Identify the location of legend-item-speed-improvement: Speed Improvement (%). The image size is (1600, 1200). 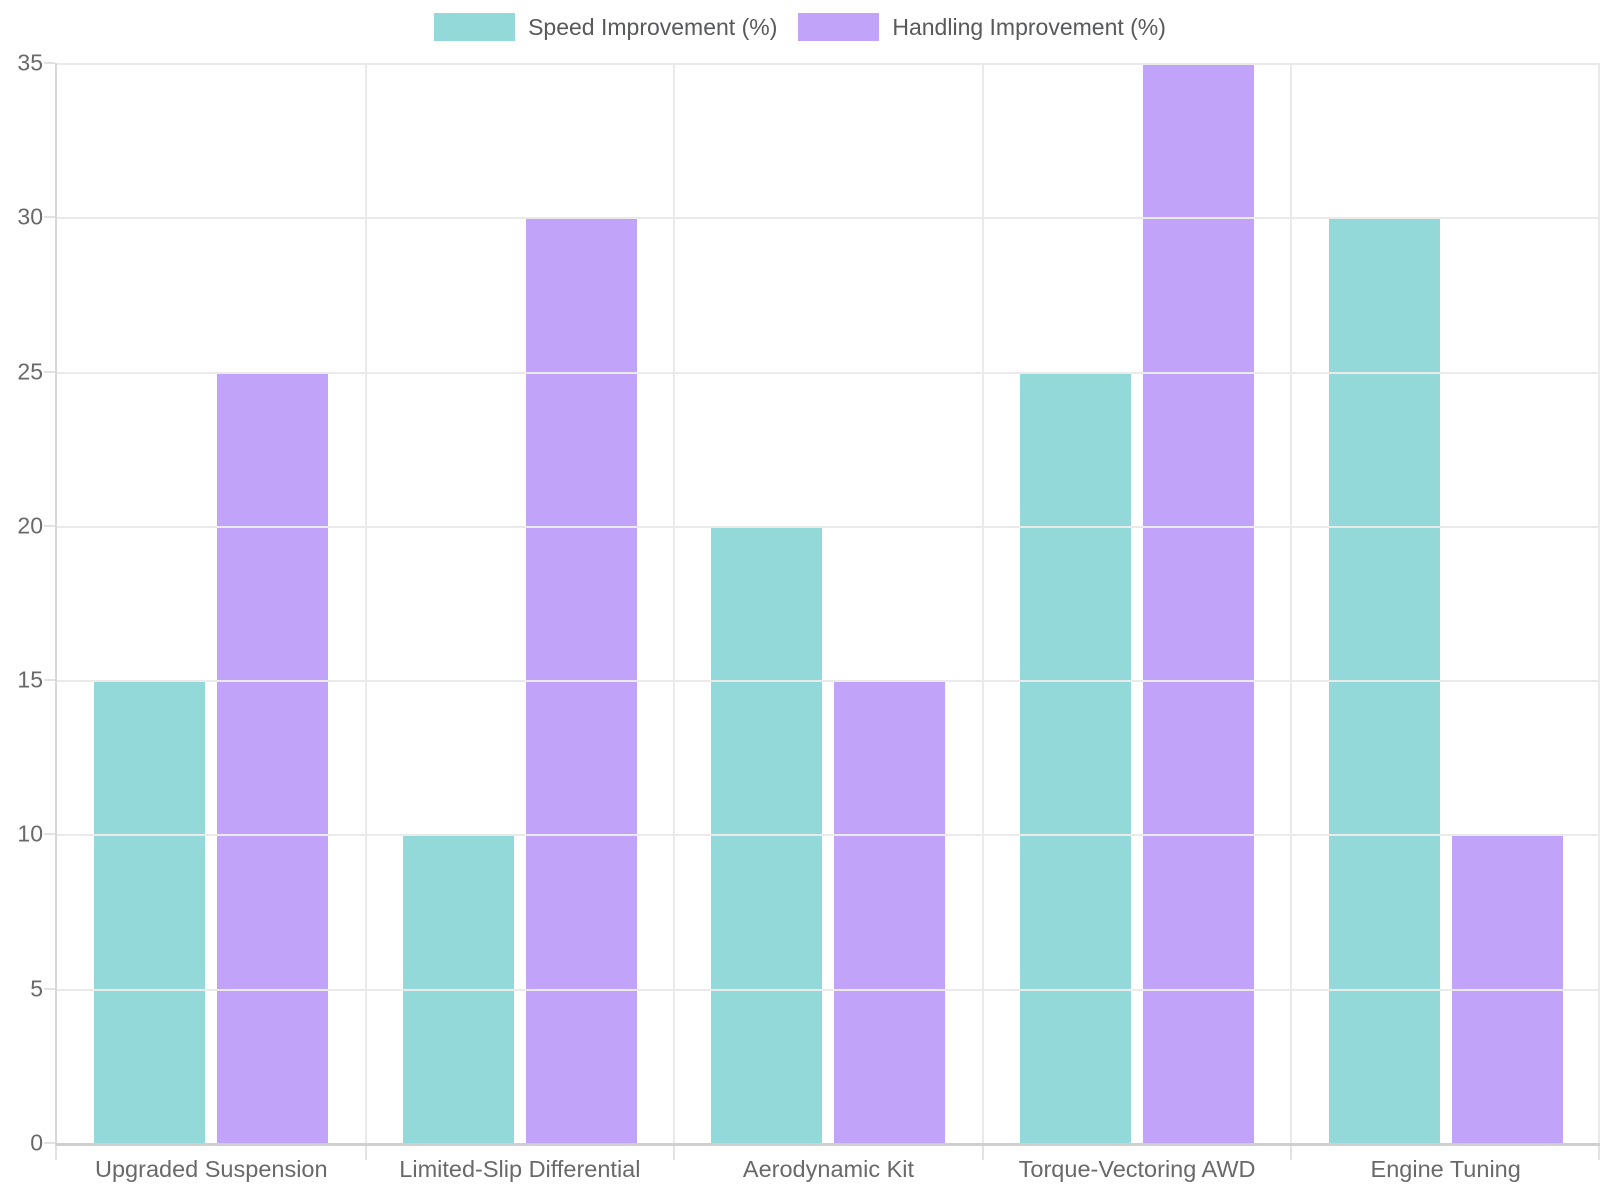
(605, 27).